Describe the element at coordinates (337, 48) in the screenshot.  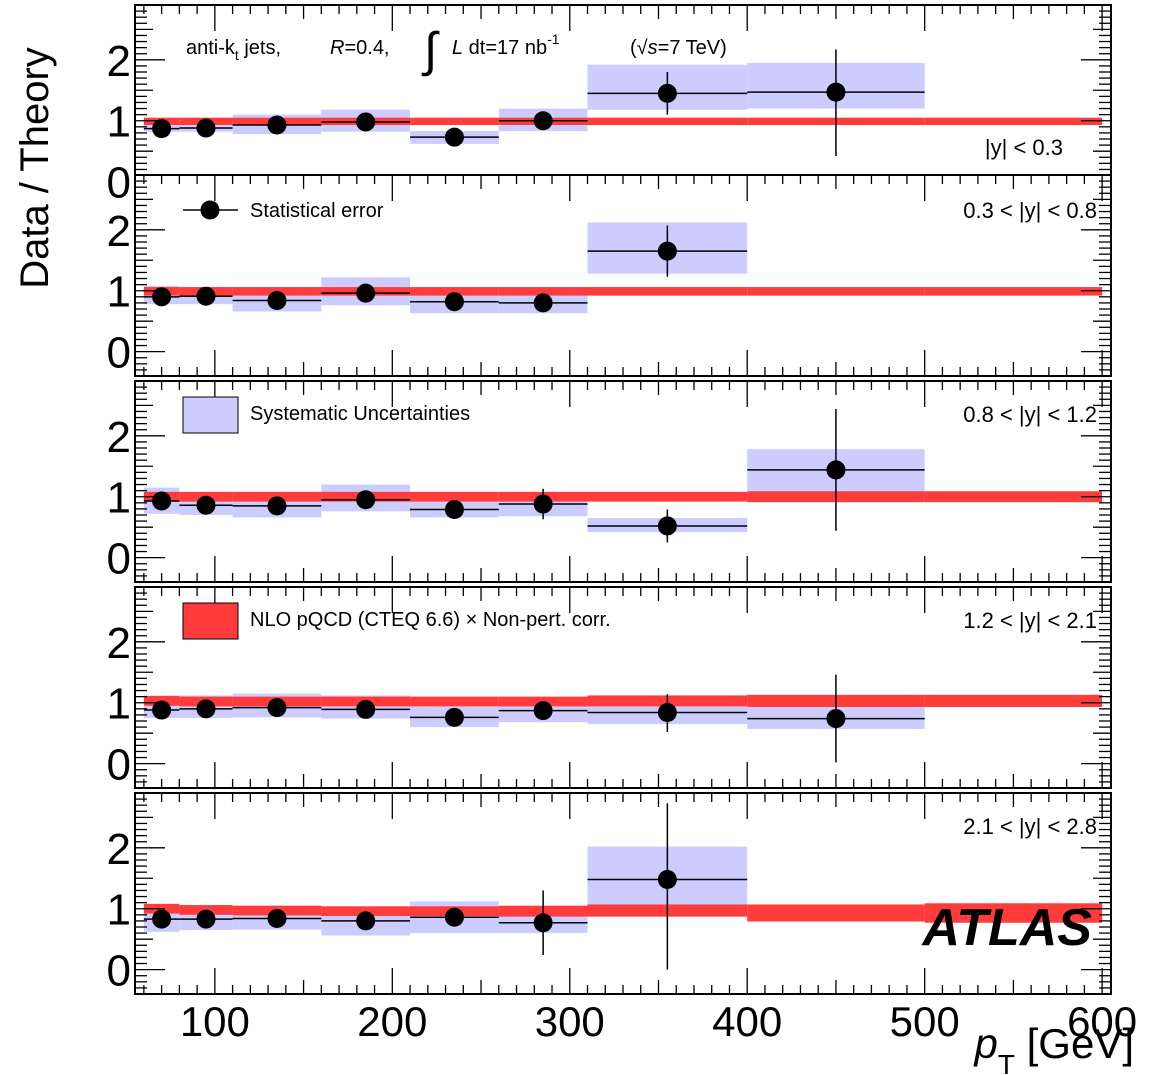
I see `radius-symbol: R` at that location.